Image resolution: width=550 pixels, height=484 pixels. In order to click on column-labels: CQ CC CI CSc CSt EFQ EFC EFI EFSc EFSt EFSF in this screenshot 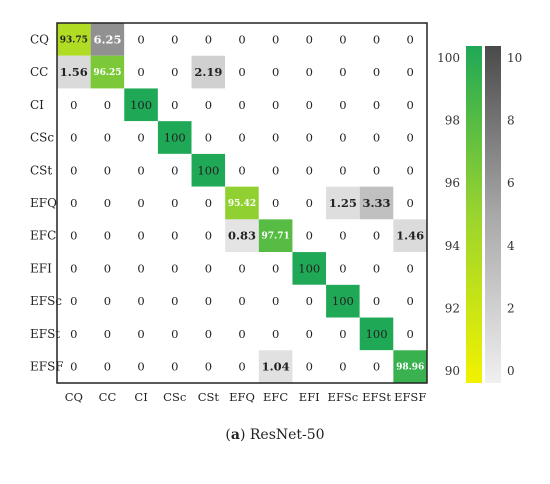, I will do `click(246, 397)`.